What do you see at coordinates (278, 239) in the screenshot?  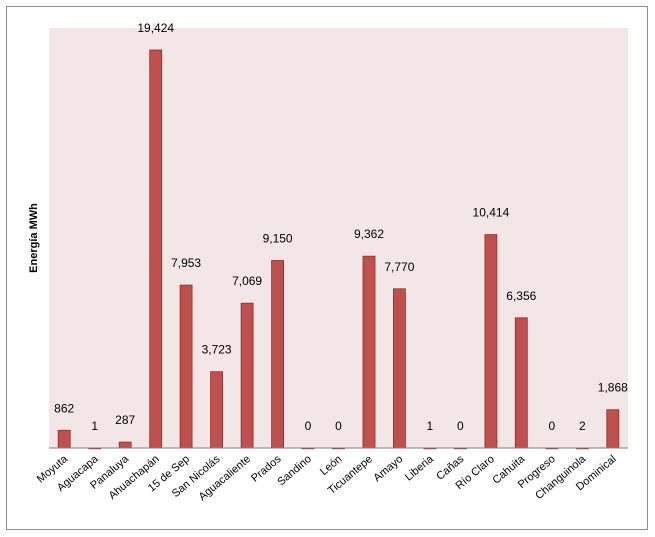 I see `data-label-7: 9,150` at bounding box center [278, 239].